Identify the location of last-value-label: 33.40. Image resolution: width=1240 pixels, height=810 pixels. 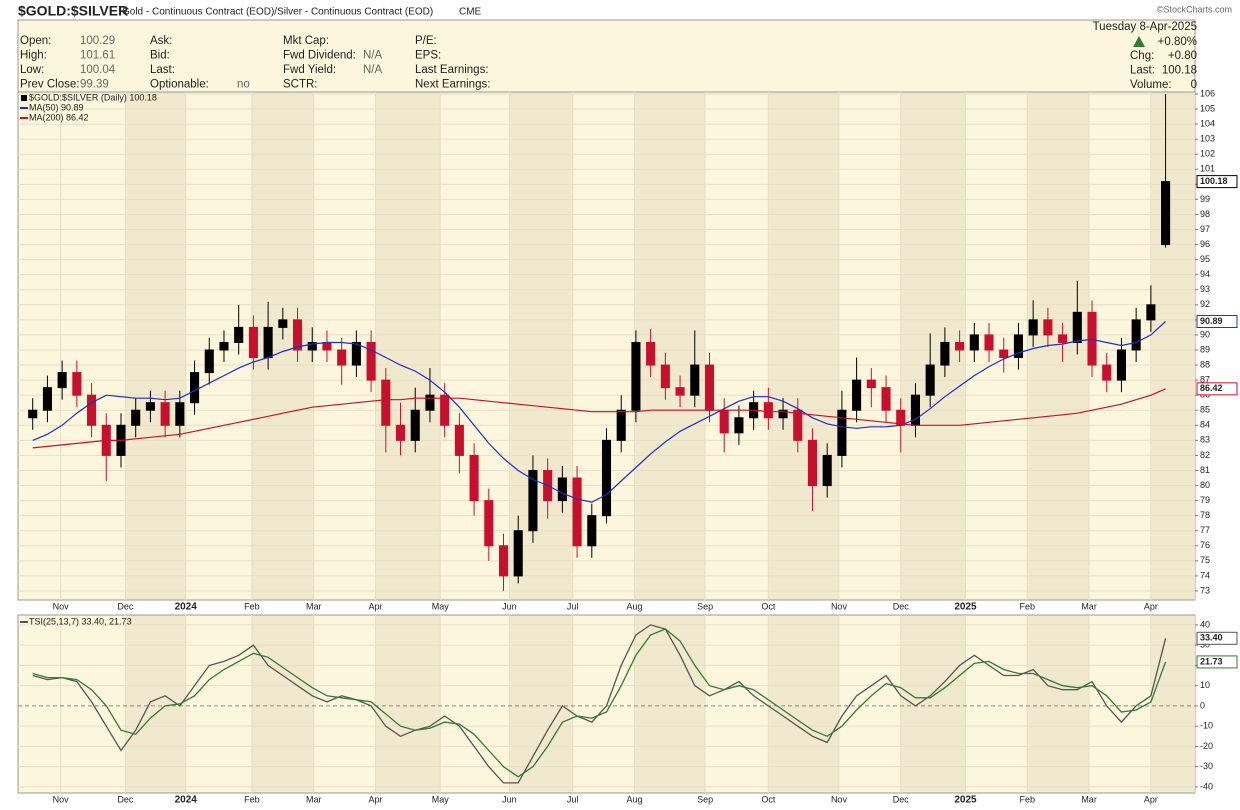
(1211, 638).